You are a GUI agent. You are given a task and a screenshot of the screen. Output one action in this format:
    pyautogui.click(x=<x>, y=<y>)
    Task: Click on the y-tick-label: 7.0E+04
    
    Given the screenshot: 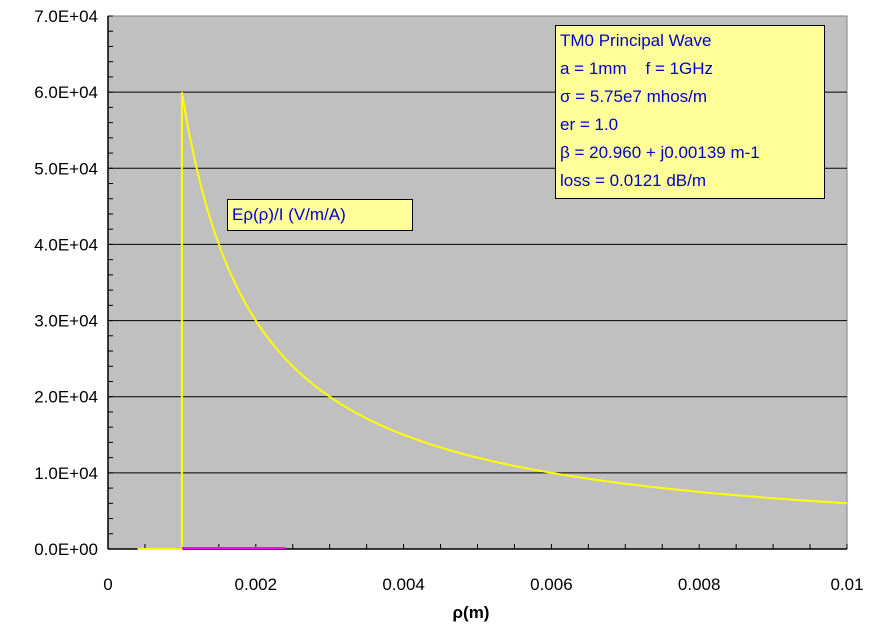 What is the action you would take?
    pyautogui.click(x=66, y=16)
    